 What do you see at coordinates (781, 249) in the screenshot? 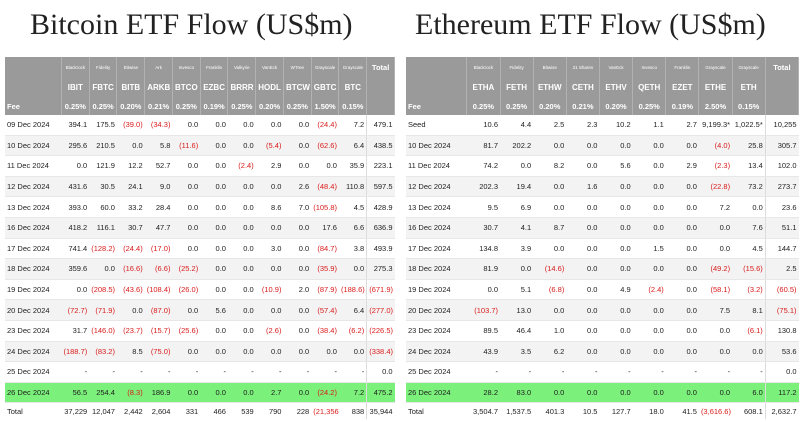
I see `row-total-cell: 144.7` at bounding box center [781, 249].